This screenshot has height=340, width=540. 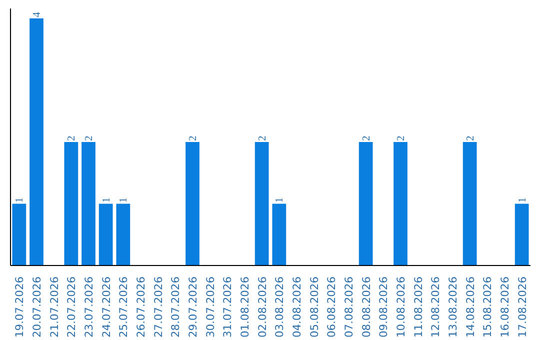 I want to click on x-tick-label: 20.07.2026, so click(x=37, y=307).